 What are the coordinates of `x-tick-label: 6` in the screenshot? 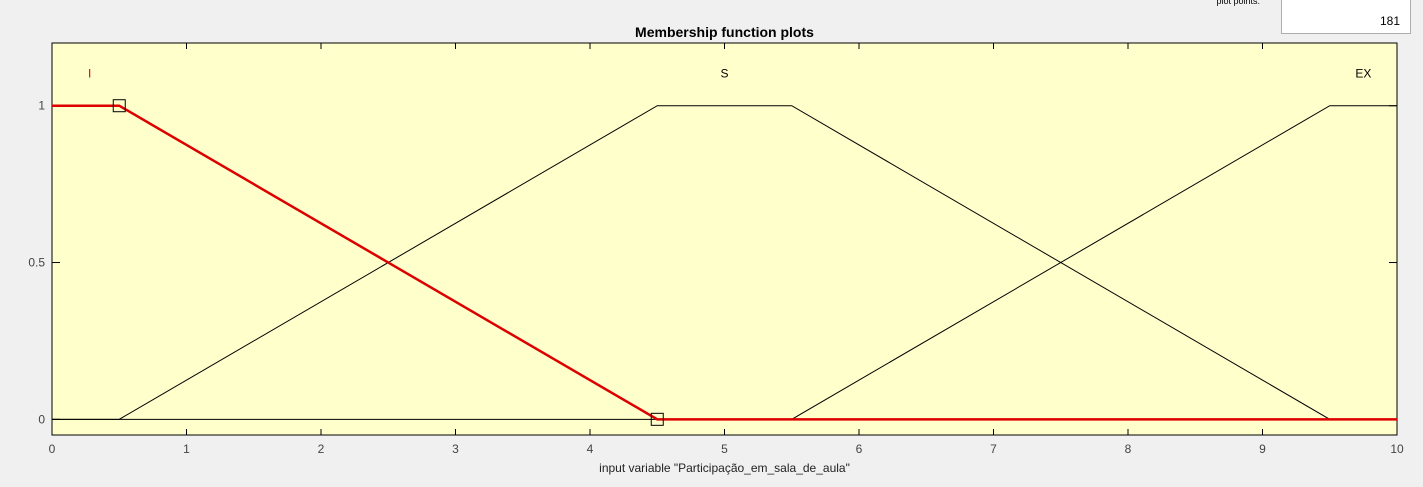 It's located at (859, 449).